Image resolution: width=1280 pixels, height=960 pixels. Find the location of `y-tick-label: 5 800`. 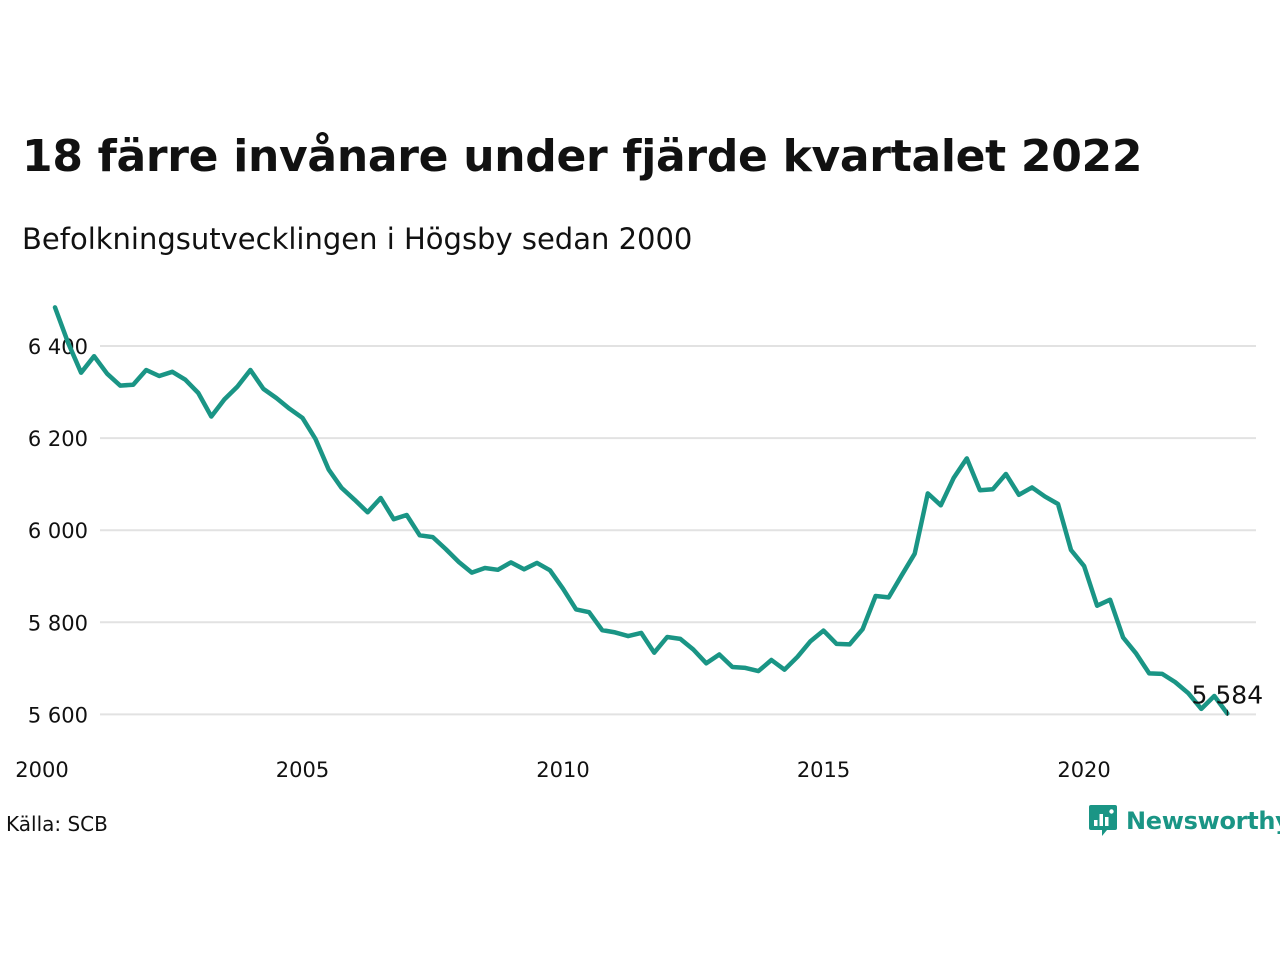

y-tick-label: 5 800 is located at coordinates (58, 623).